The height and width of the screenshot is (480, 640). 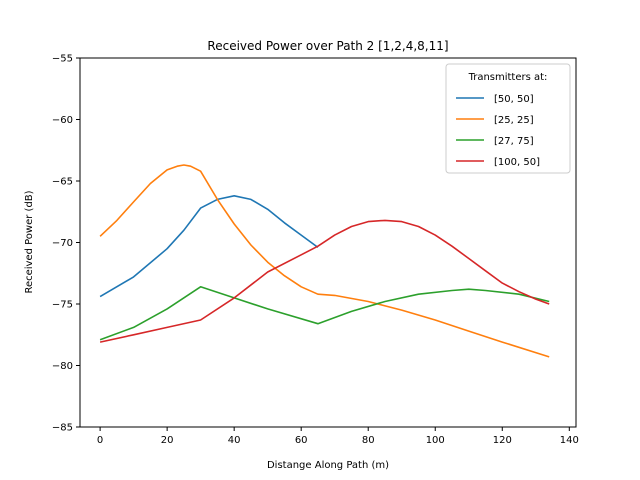 What do you see at coordinates (514, 141) in the screenshot?
I see `legend-entry-2: [27, 75]` at bounding box center [514, 141].